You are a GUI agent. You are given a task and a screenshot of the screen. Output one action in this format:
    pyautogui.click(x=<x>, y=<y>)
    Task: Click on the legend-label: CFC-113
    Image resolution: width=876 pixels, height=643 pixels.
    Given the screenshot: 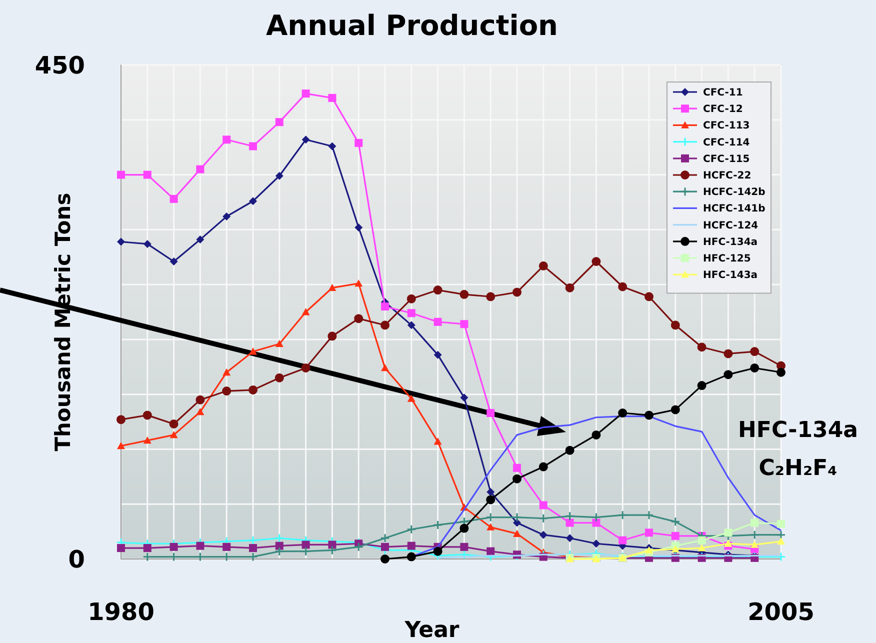 What is the action you would take?
    pyautogui.click(x=726, y=126)
    